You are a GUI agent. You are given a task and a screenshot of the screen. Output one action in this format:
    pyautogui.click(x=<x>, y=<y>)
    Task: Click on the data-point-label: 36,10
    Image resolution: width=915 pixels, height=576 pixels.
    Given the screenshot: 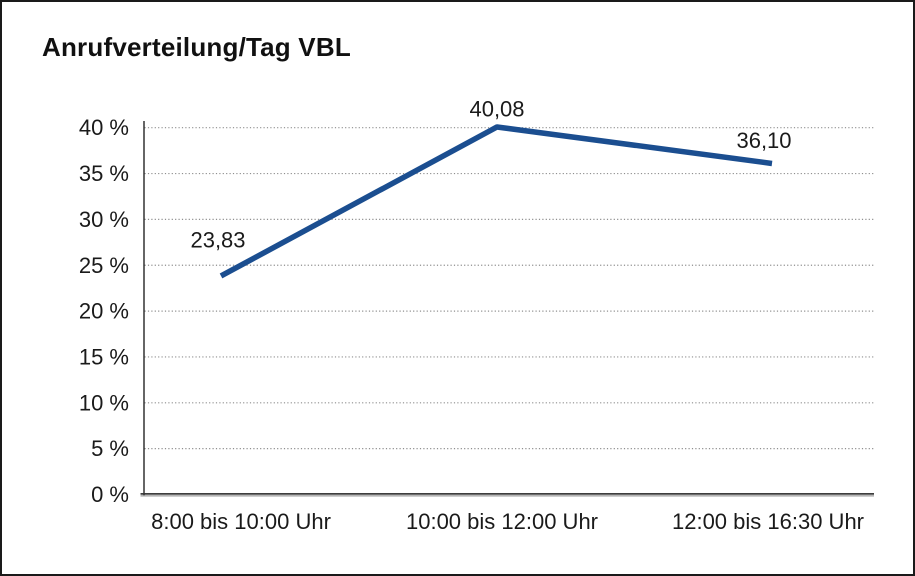 What is the action you would take?
    pyautogui.click(x=763, y=140)
    